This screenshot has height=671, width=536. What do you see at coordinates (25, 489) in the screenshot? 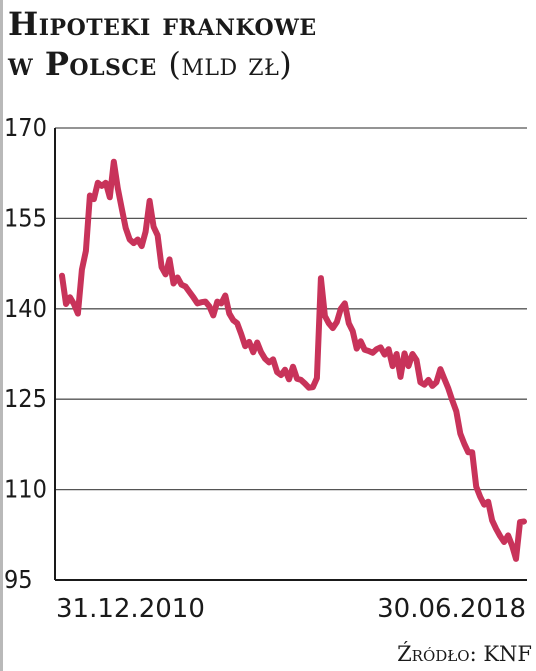
I see `y-tick-label: 110` at bounding box center [25, 489].